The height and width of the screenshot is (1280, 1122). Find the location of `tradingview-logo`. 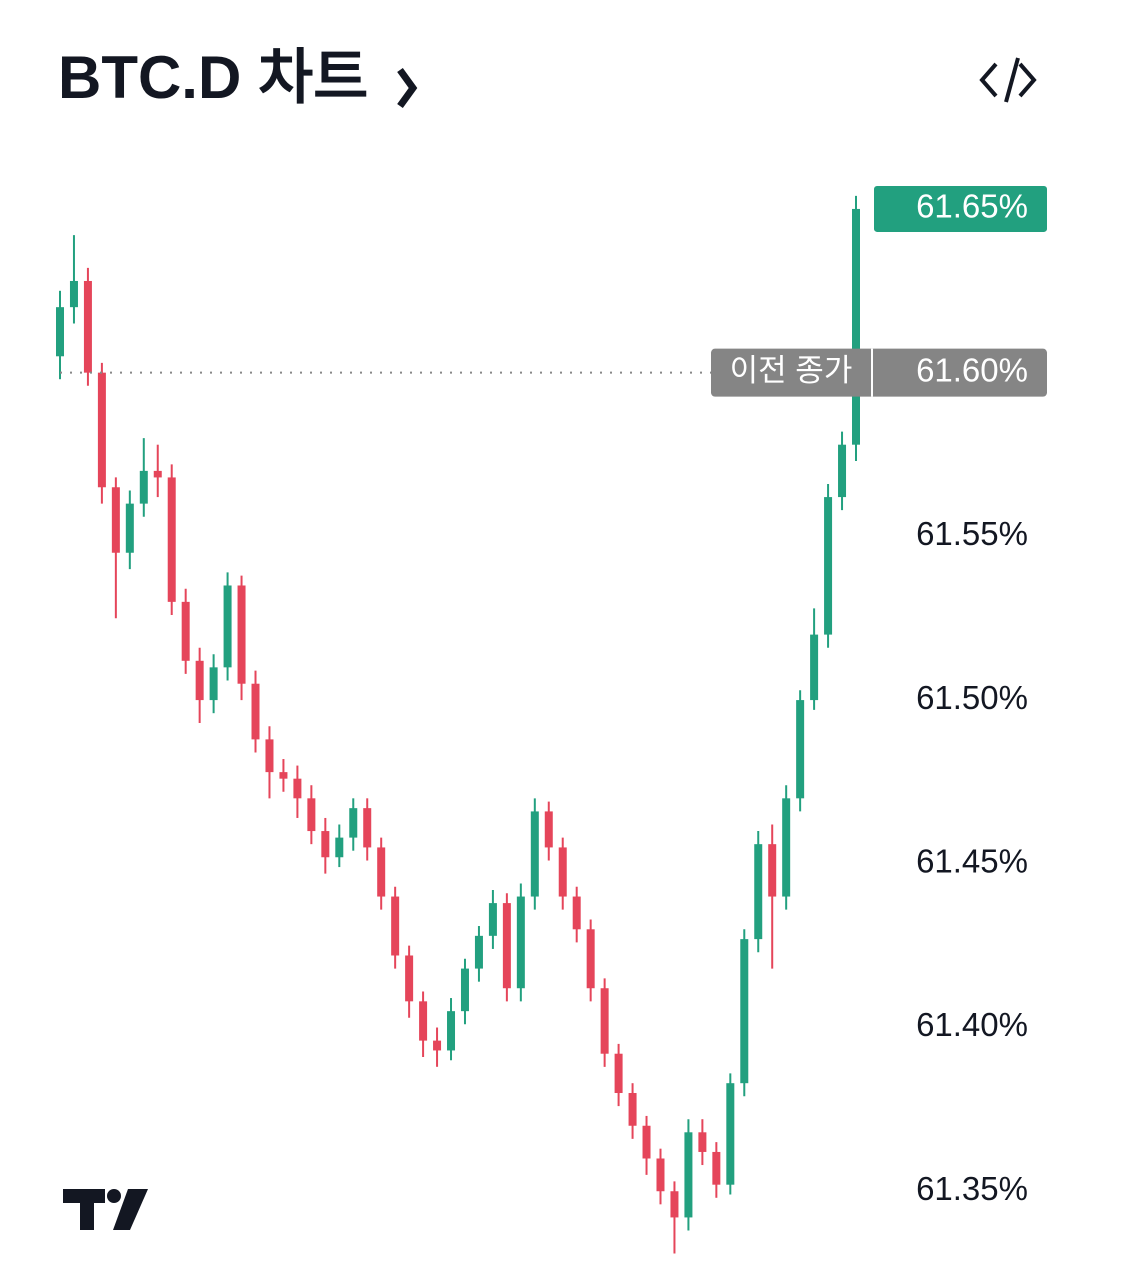

tradingview-logo is located at coordinates (105, 1209).